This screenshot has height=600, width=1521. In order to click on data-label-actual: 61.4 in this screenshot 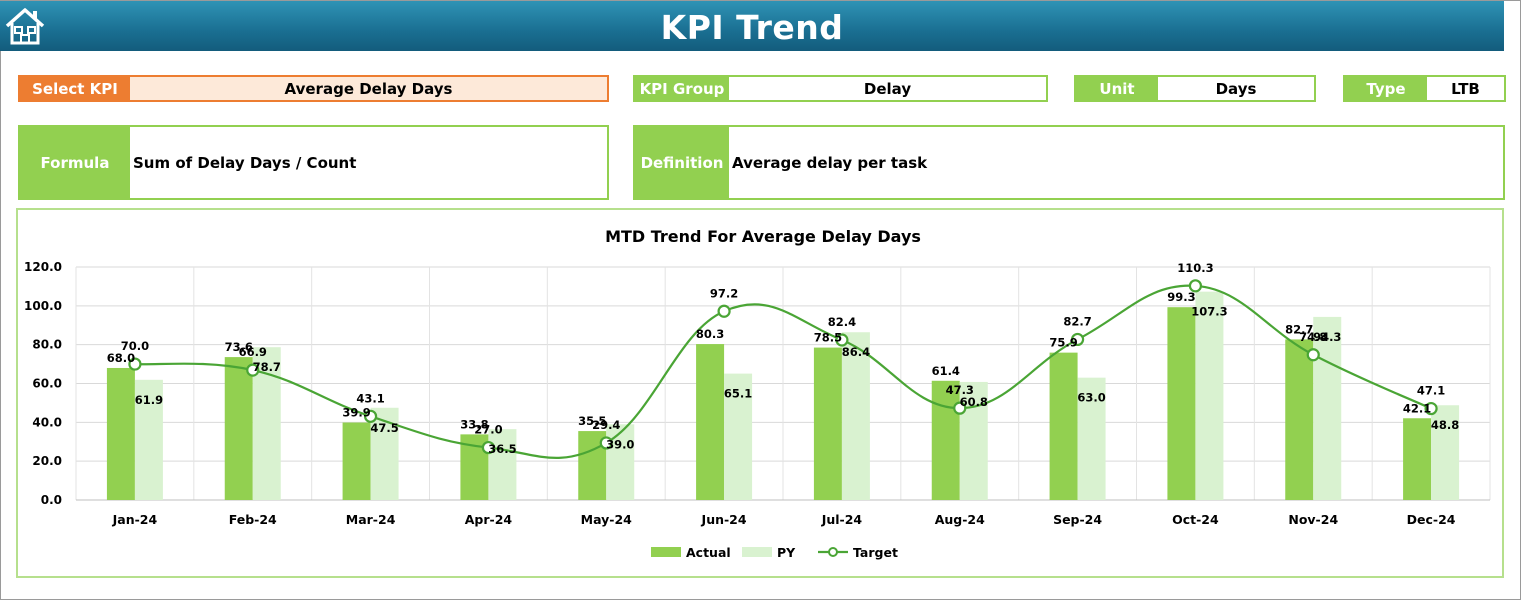, I will do `click(946, 371)`.